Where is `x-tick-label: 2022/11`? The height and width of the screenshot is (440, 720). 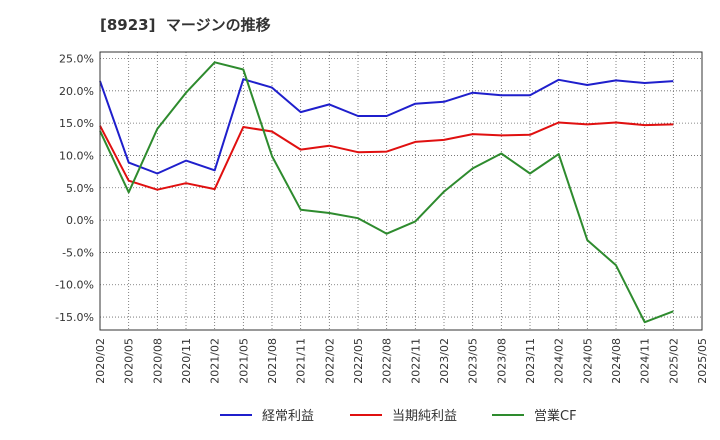
x-tick-label: 2022/11 is located at coordinates (415, 361).